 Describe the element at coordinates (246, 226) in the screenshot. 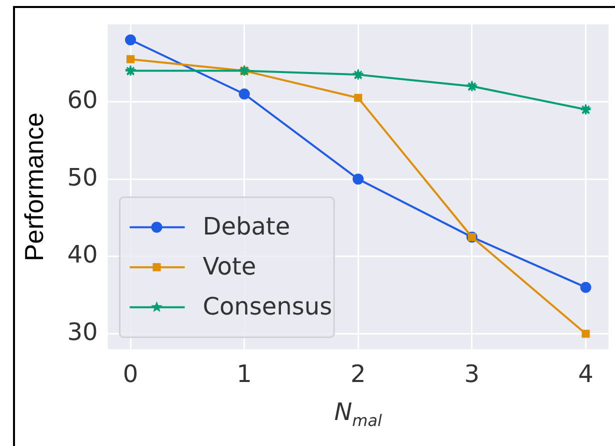

I see `legend-label: Debate` at that location.